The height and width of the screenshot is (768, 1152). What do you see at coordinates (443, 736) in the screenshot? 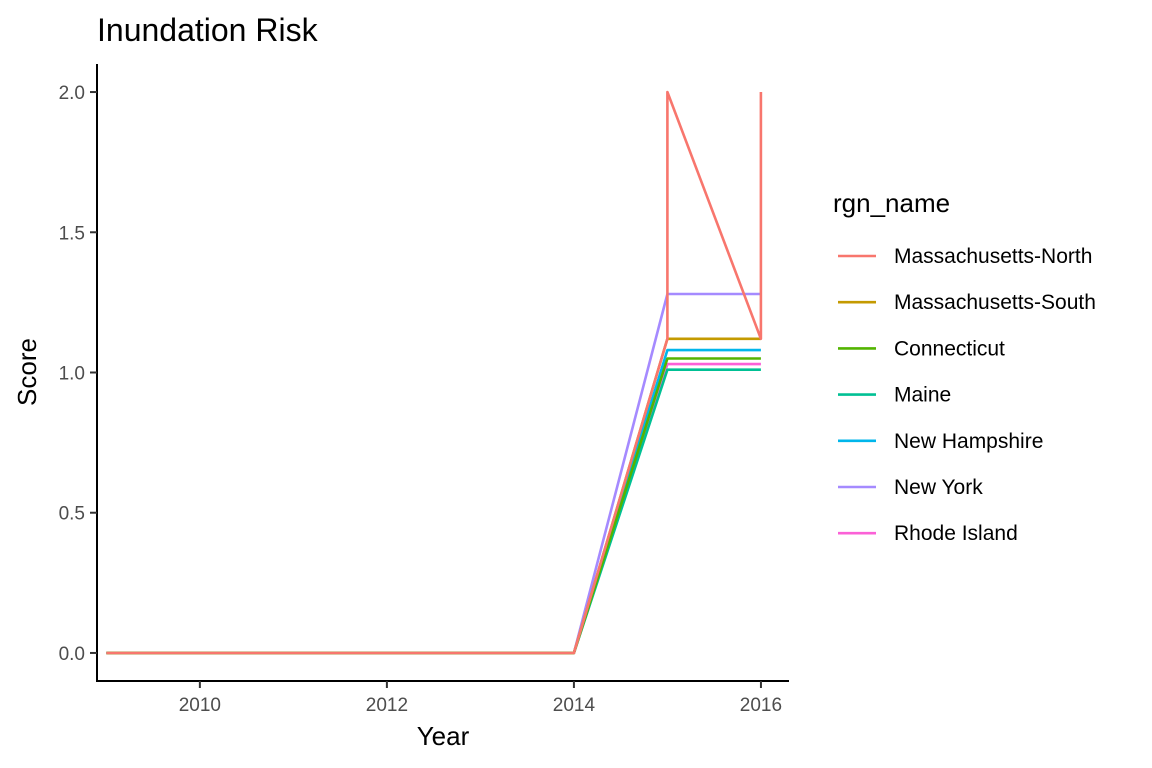
I see `x-axis-title: Year` at bounding box center [443, 736].